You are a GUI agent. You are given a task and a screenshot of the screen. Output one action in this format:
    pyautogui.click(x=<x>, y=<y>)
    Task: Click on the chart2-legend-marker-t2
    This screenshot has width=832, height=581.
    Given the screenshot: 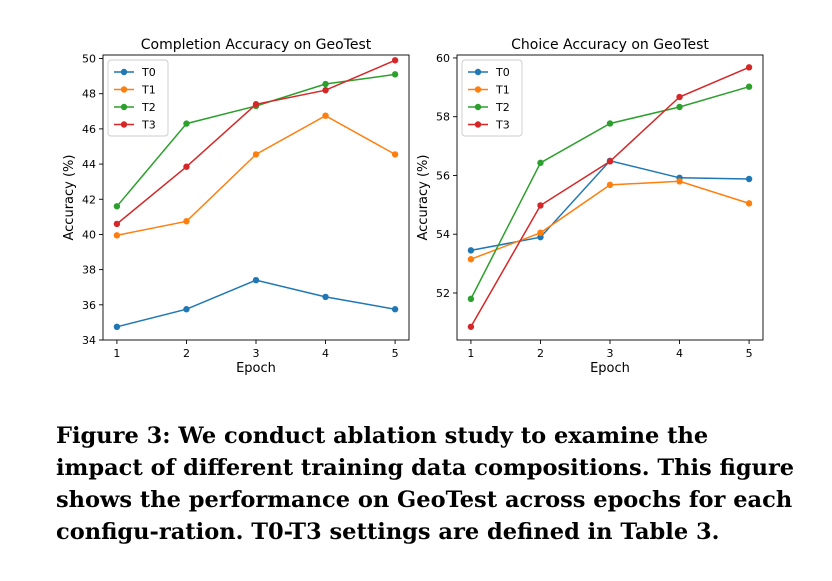 What is the action you would take?
    pyautogui.click(x=478, y=107)
    